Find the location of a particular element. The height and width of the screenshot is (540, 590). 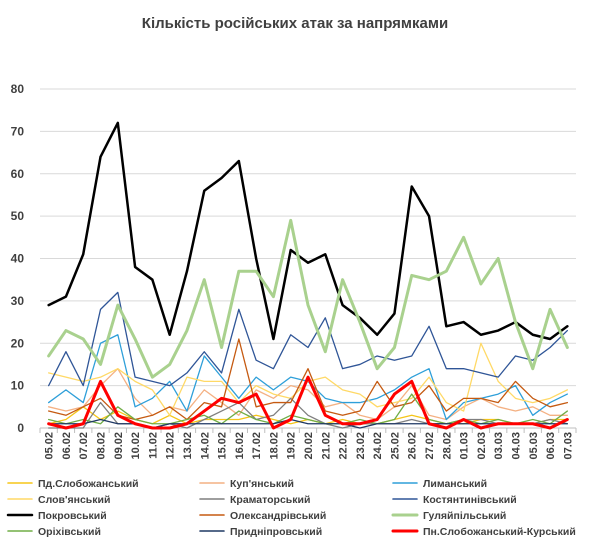

x-tick-label: 12.02 is located at coordinates (171, 446).